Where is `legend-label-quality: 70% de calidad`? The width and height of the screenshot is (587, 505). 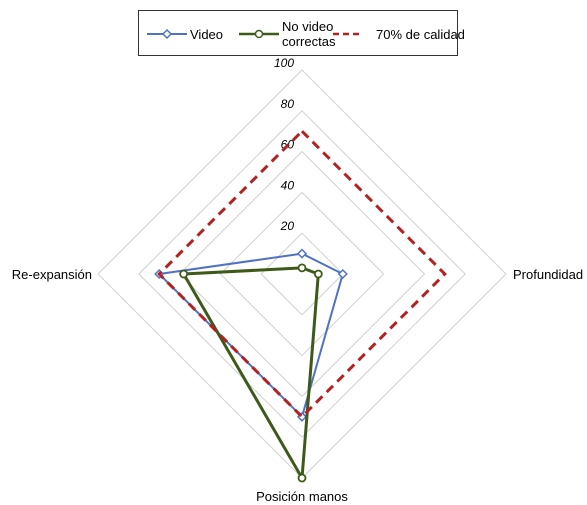 legend-label-quality: 70% de calidad is located at coordinates (420, 34).